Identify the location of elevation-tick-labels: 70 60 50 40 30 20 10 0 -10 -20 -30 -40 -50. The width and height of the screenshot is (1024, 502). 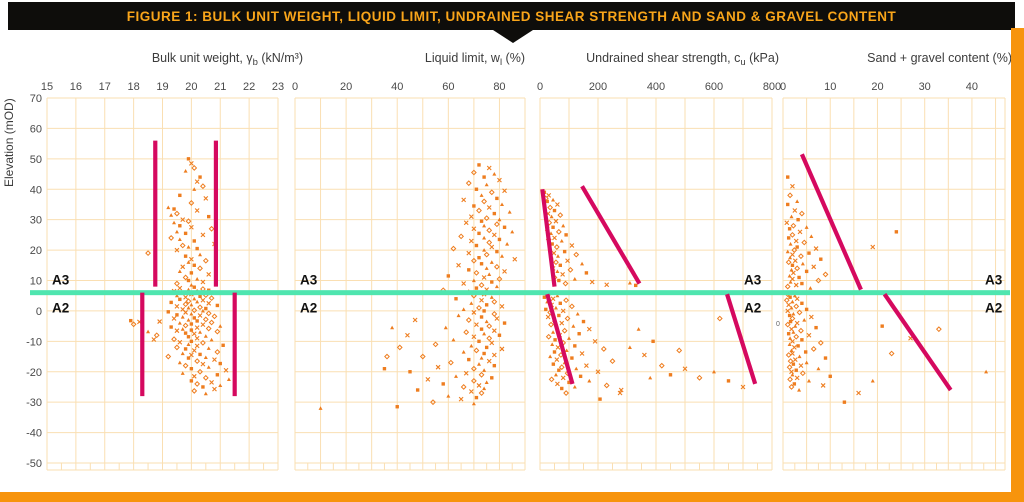
(34, 281).